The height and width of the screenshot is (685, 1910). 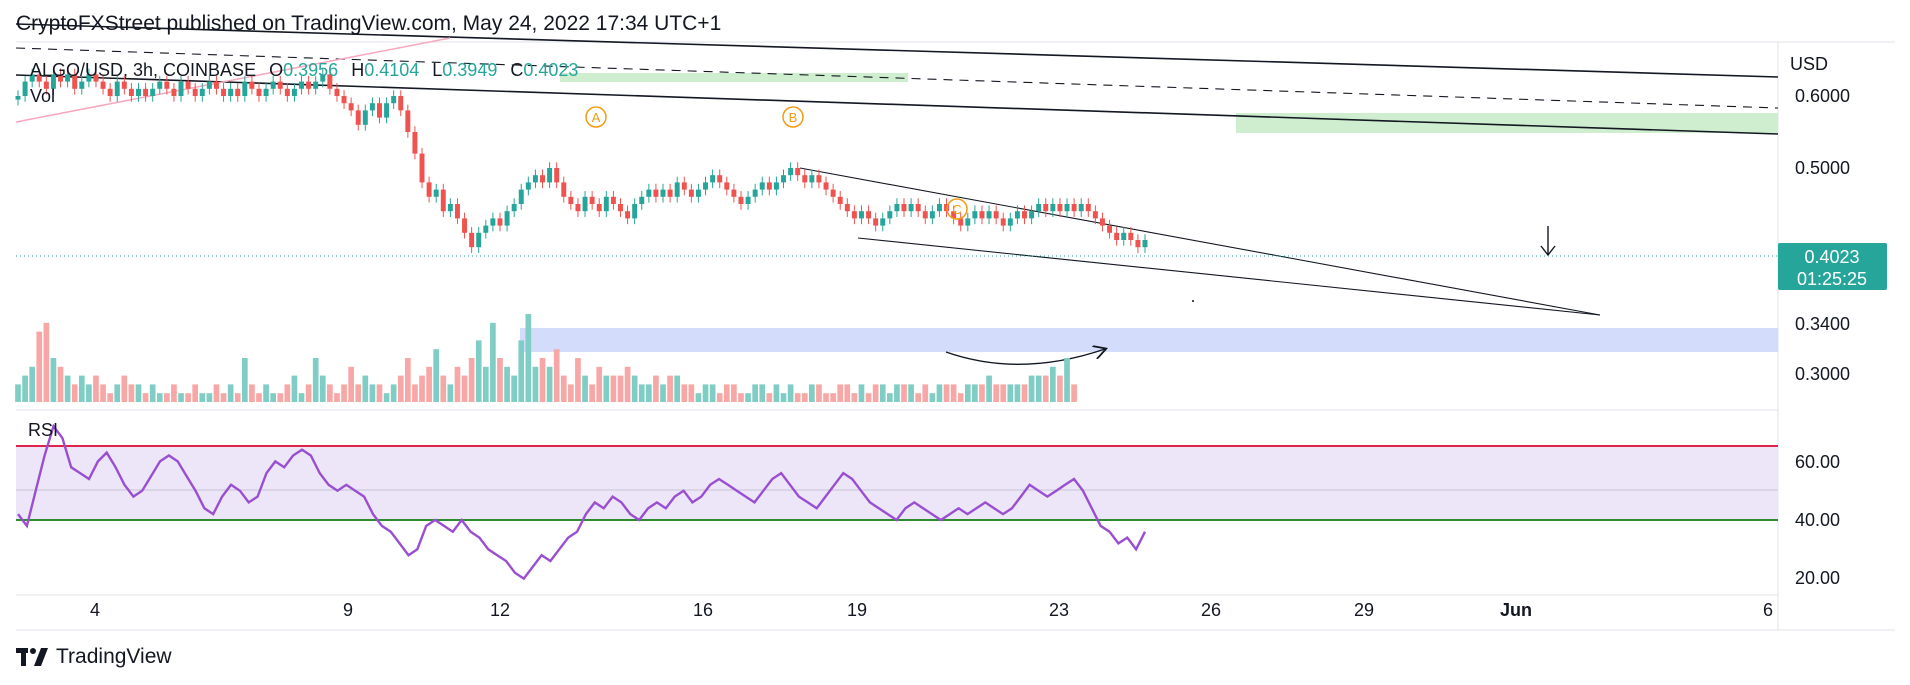 I want to click on x-tick: 4, so click(x=95, y=610).